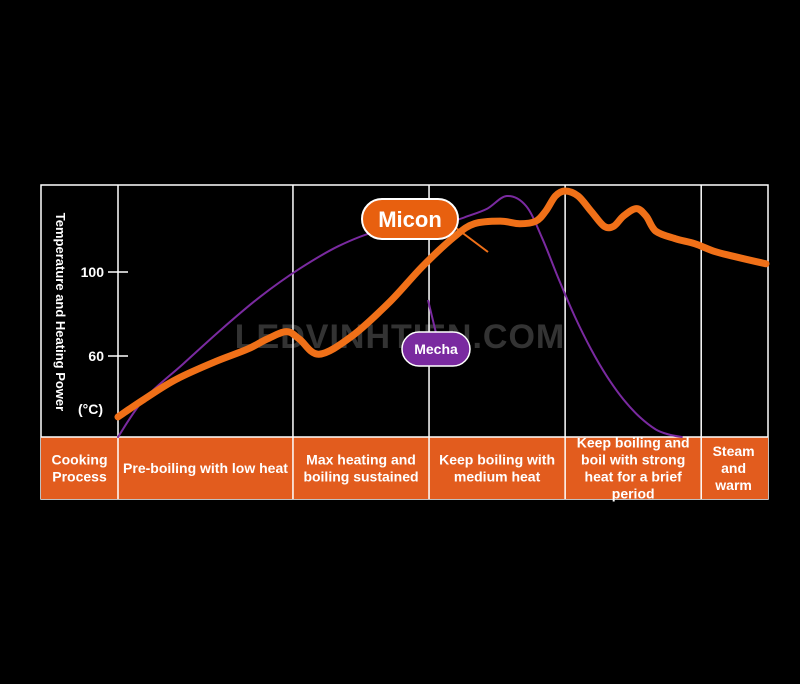  What do you see at coordinates (93, 272) in the screenshot?
I see `y-tick-label-100: 100` at bounding box center [93, 272].